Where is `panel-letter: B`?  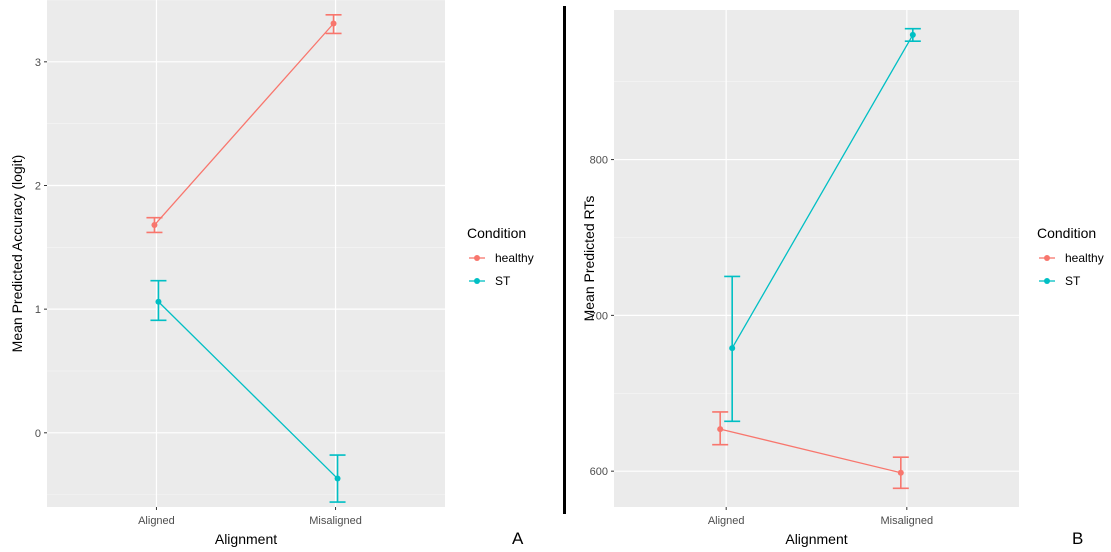
panel-letter: B is located at coordinates (1077, 538).